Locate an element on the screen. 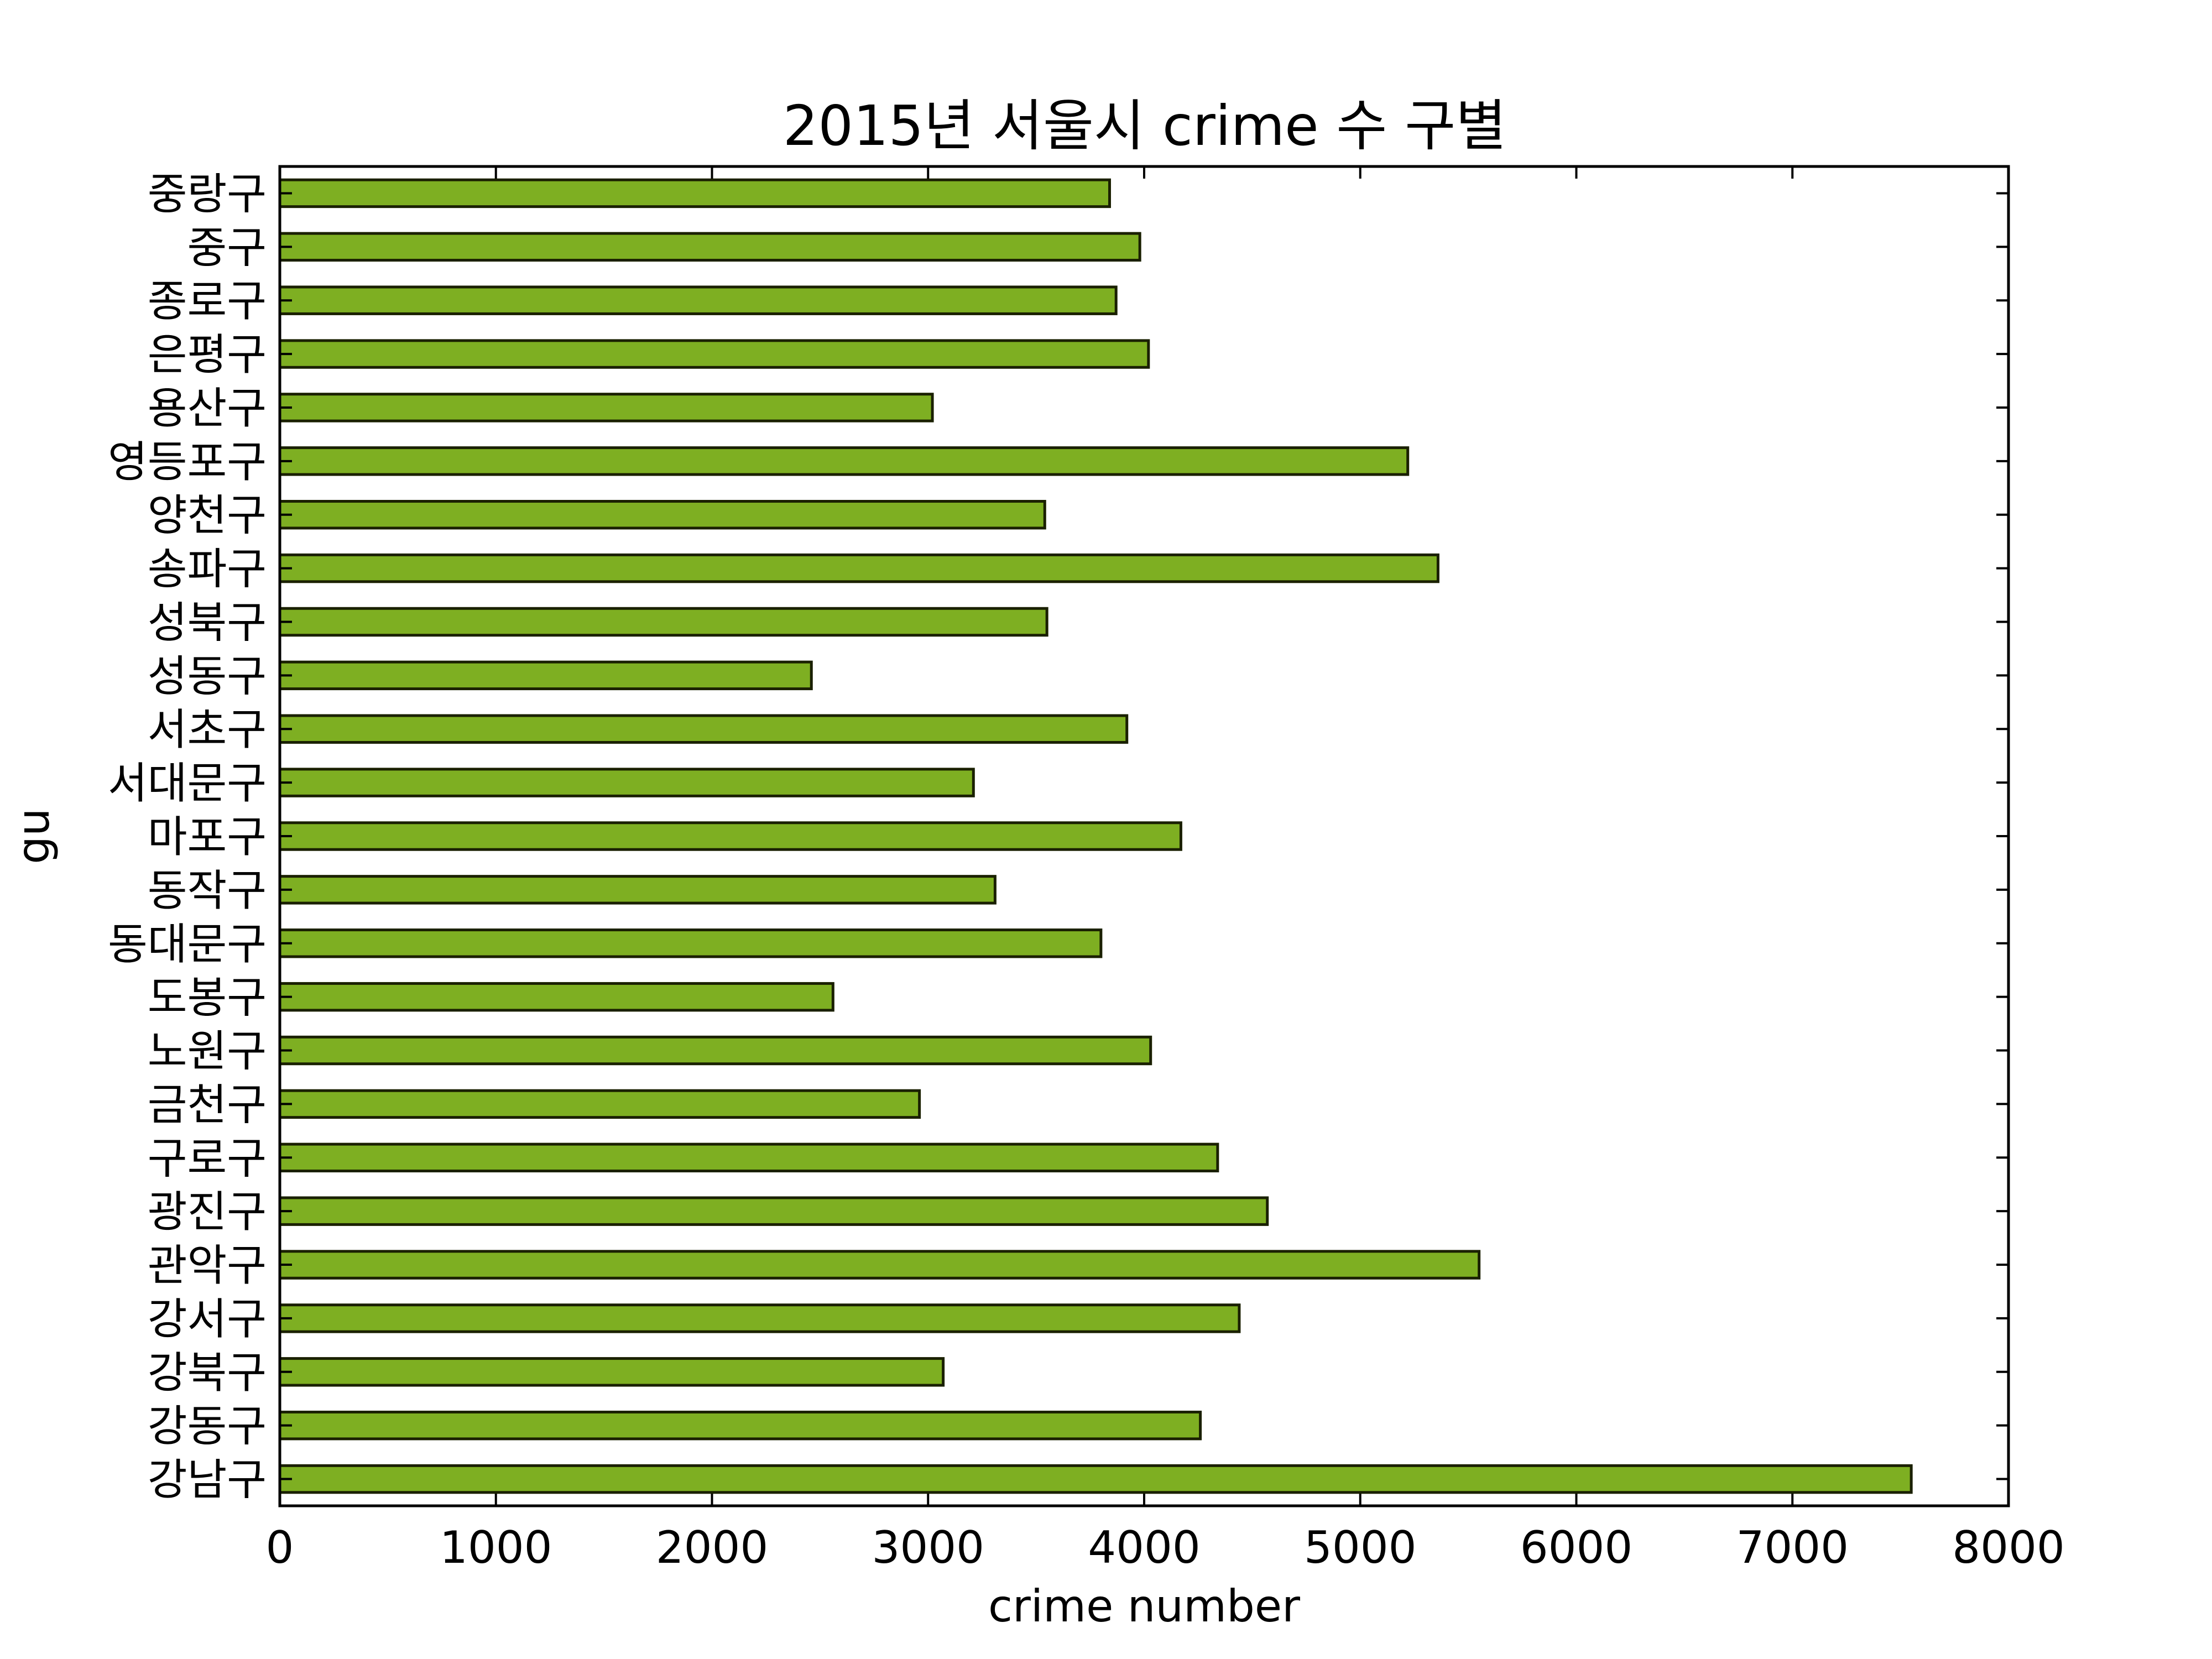 The width and height of the screenshot is (2212, 1659). bar-금천구 is located at coordinates (600, 1104).